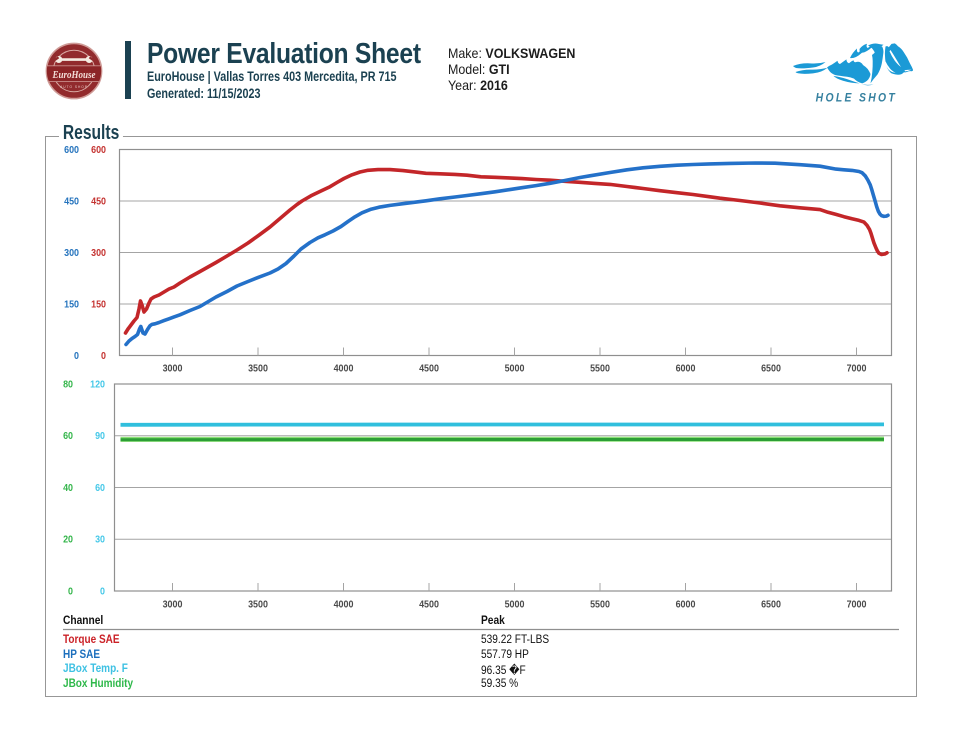  What do you see at coordinates (74, 75) in the screenshot?
I see `svg-text: EuroHouse` at bounding box center [74, 75].